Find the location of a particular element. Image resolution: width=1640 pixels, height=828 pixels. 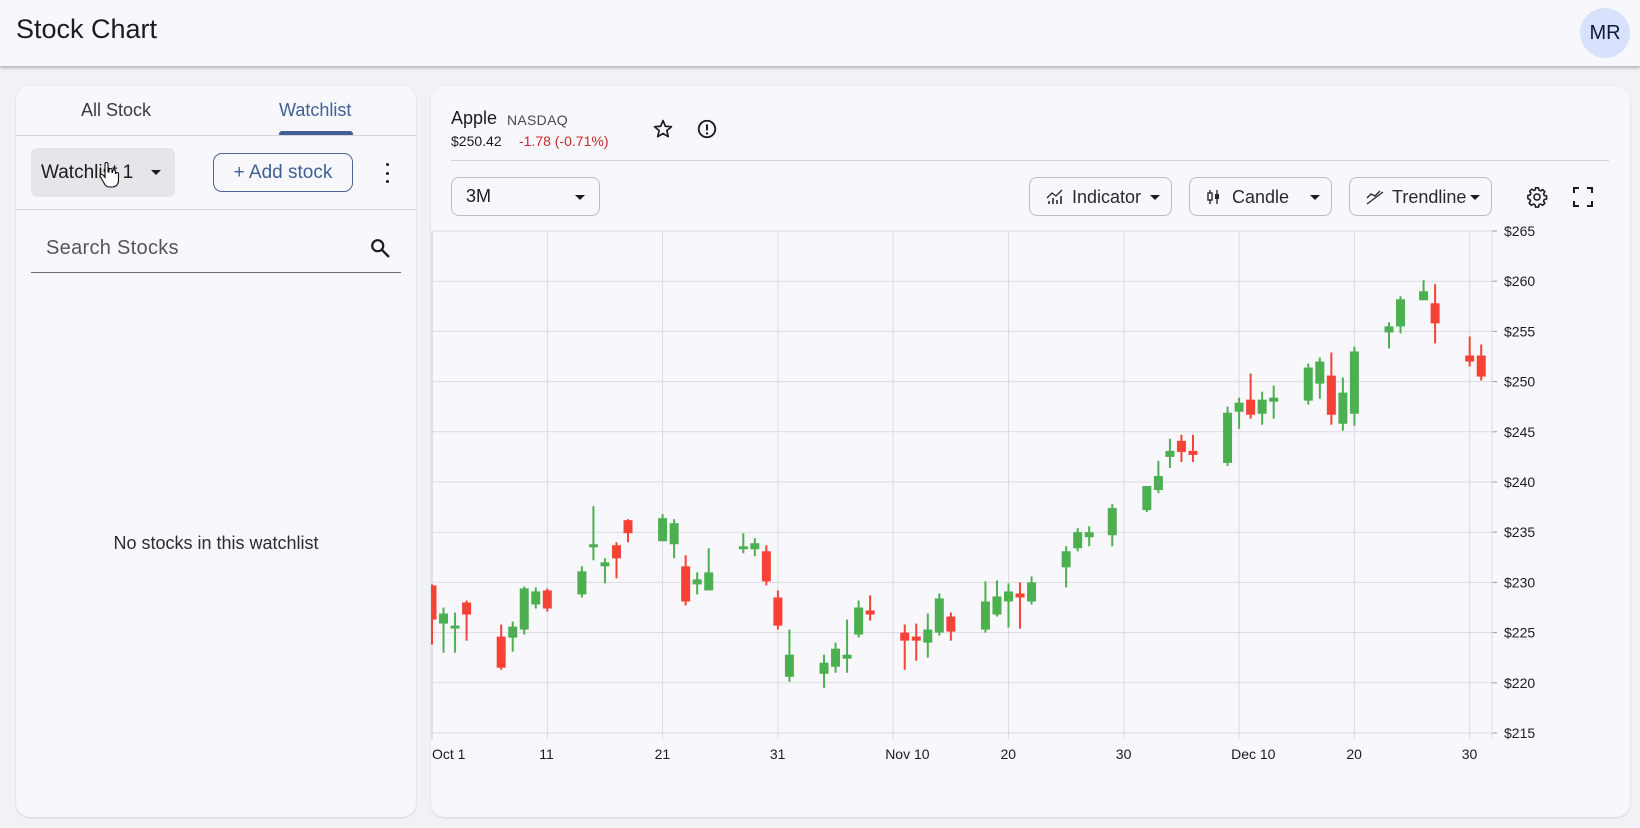

x-axis-label: Oct 1 is located at coordinates (449, 754).